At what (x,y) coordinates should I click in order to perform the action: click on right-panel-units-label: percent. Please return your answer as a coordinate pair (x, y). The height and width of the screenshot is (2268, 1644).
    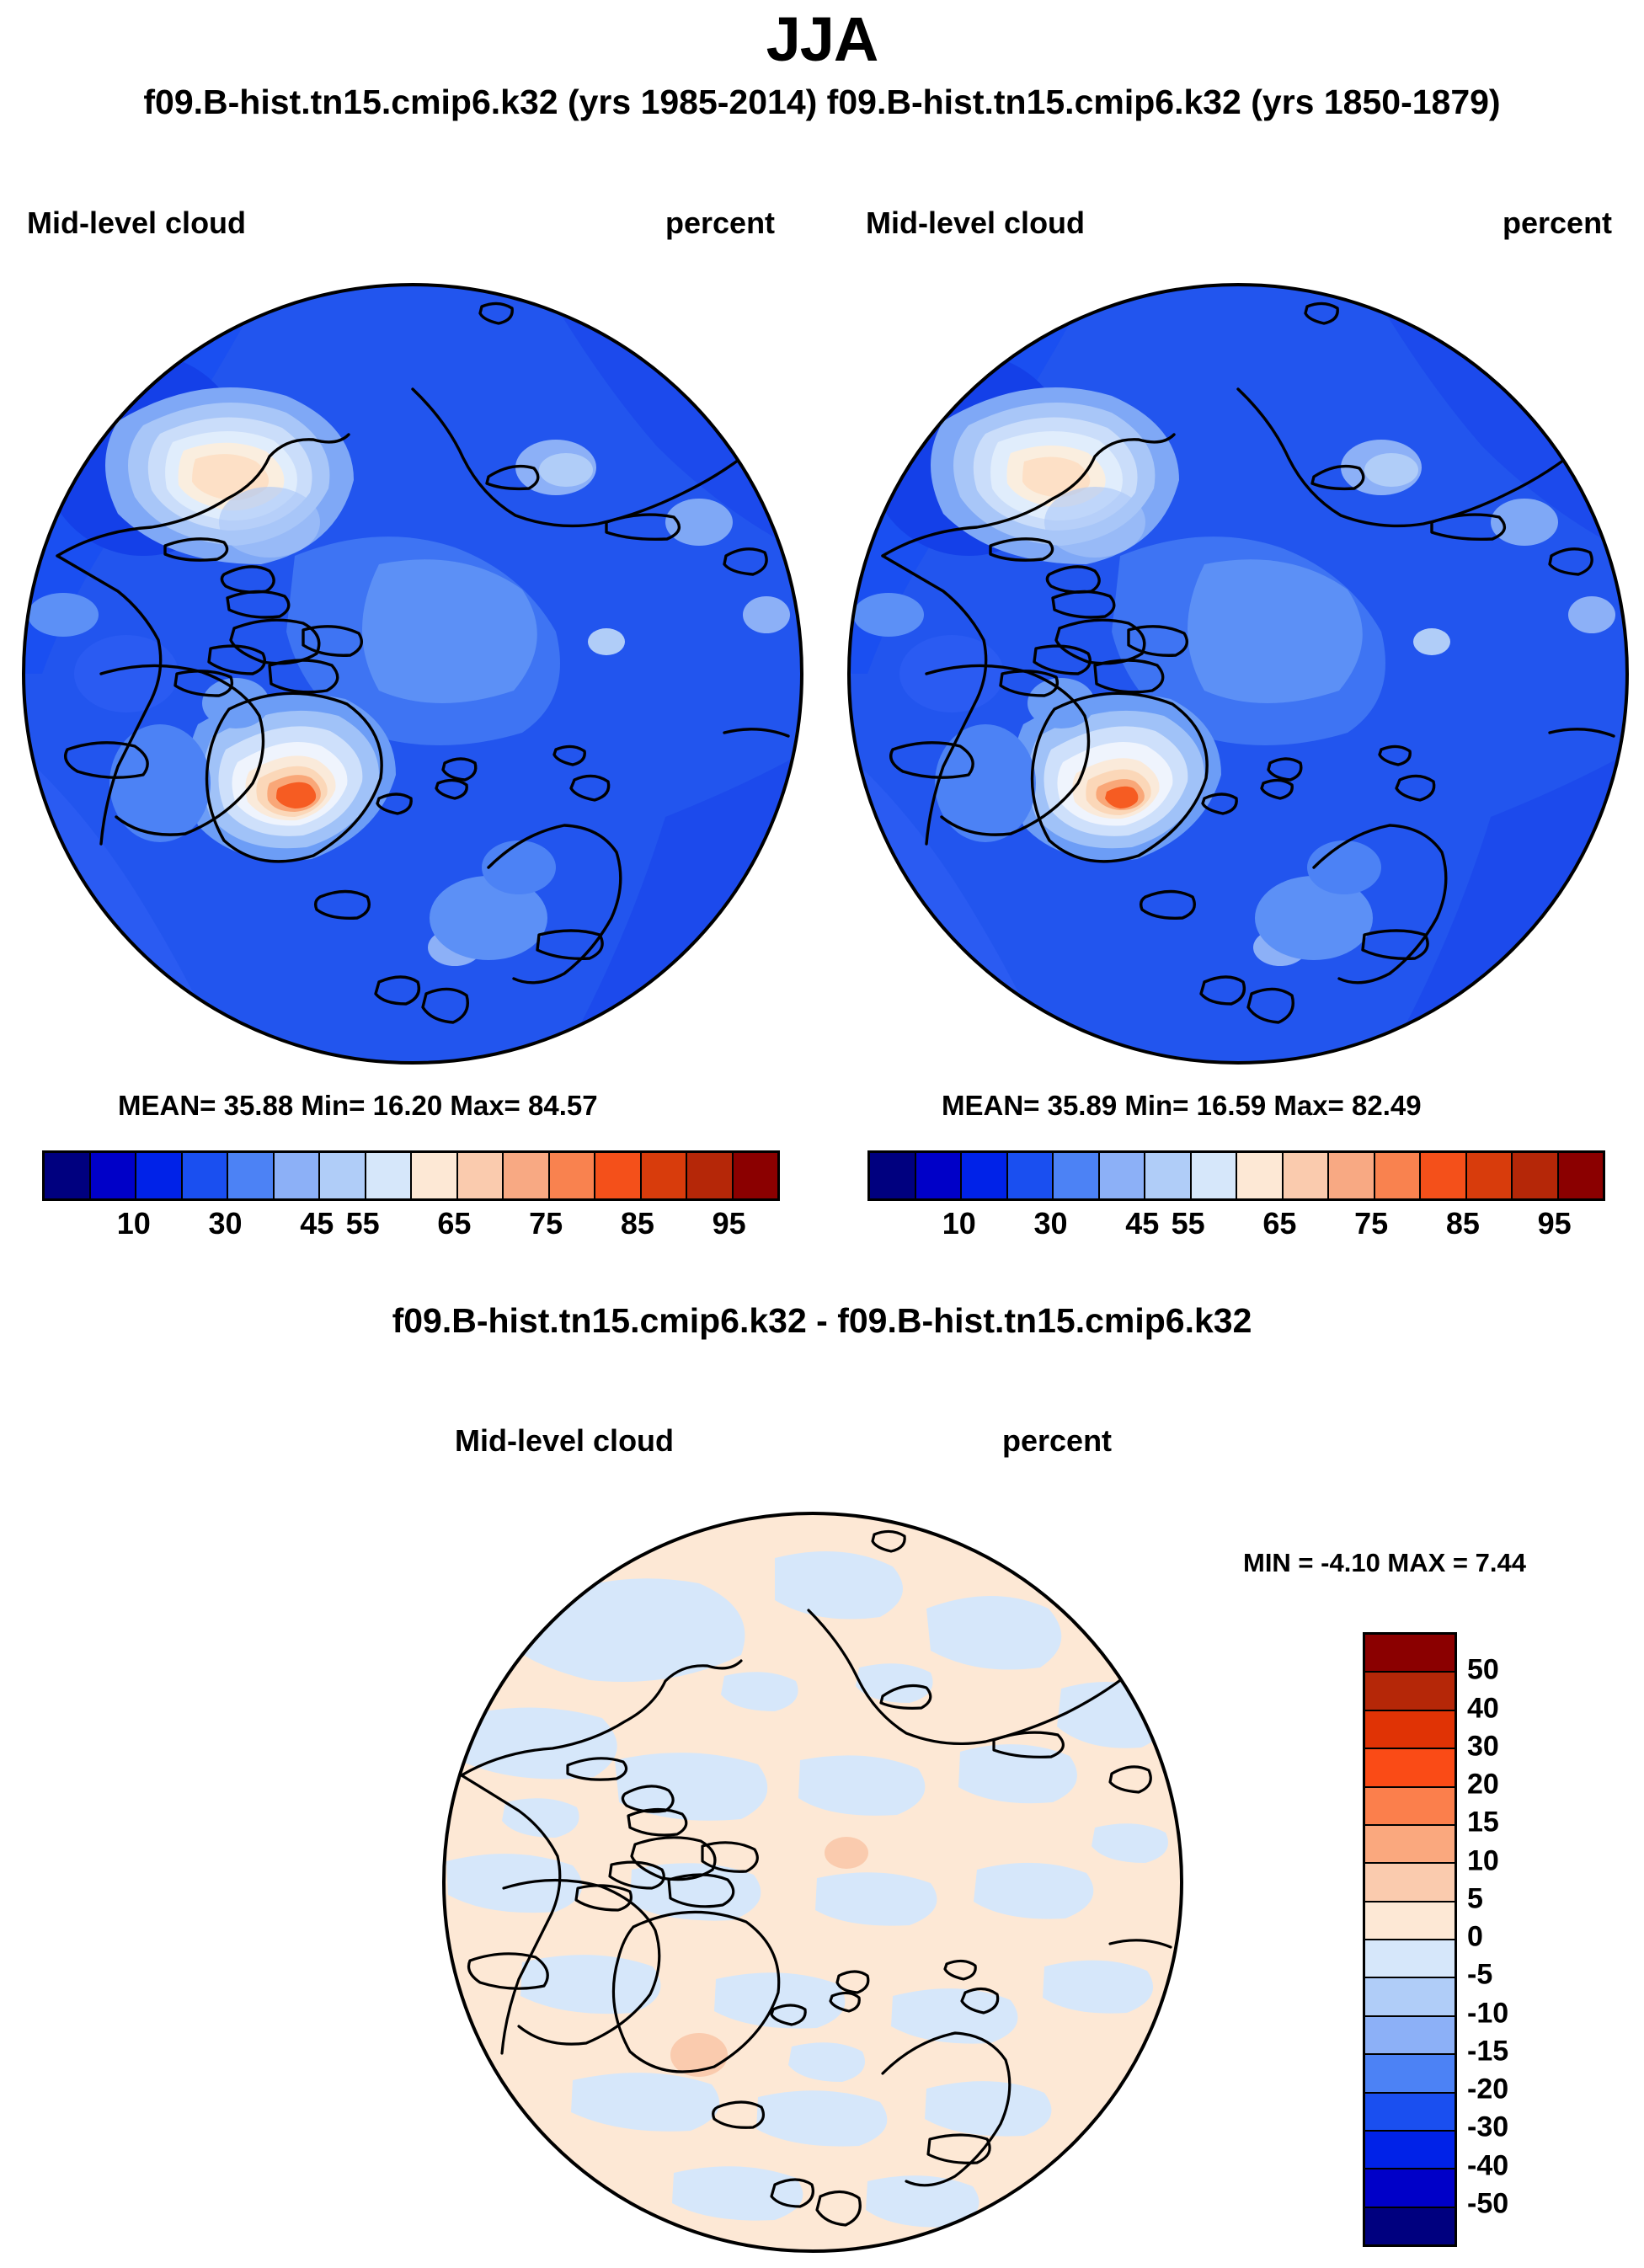
    Looking at the image, I should click on (1558, 222).